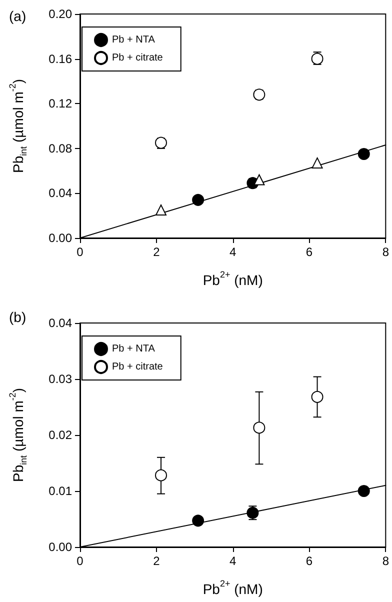  Describe the element at coordinates (60, 103) in the screenshot. I see `y-tick-label: 0.12` at that location.